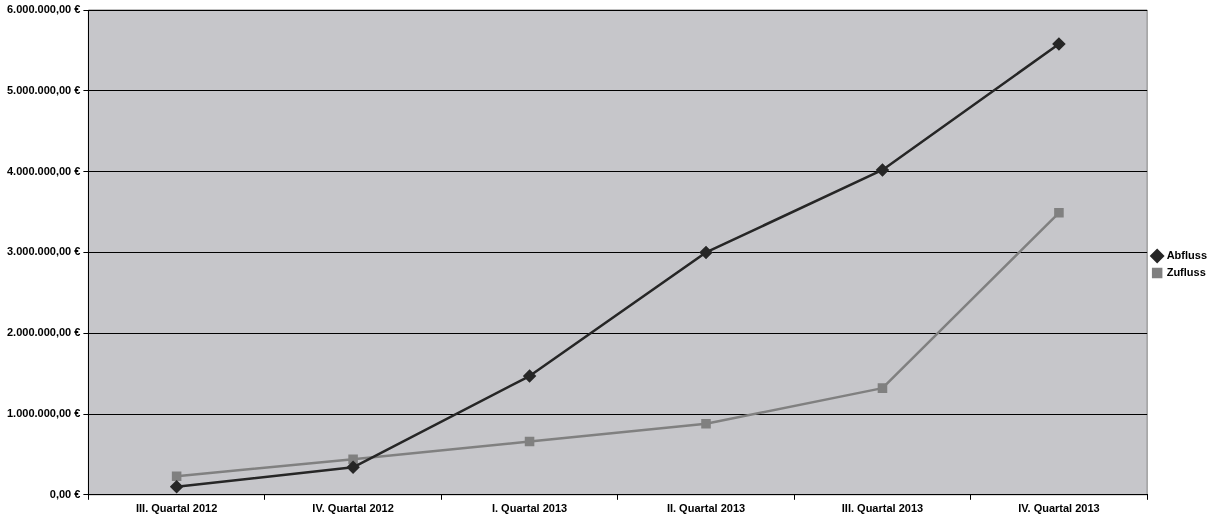  I want to click on y-tick-label: 3.000.000,00 €, so click(44, 251).